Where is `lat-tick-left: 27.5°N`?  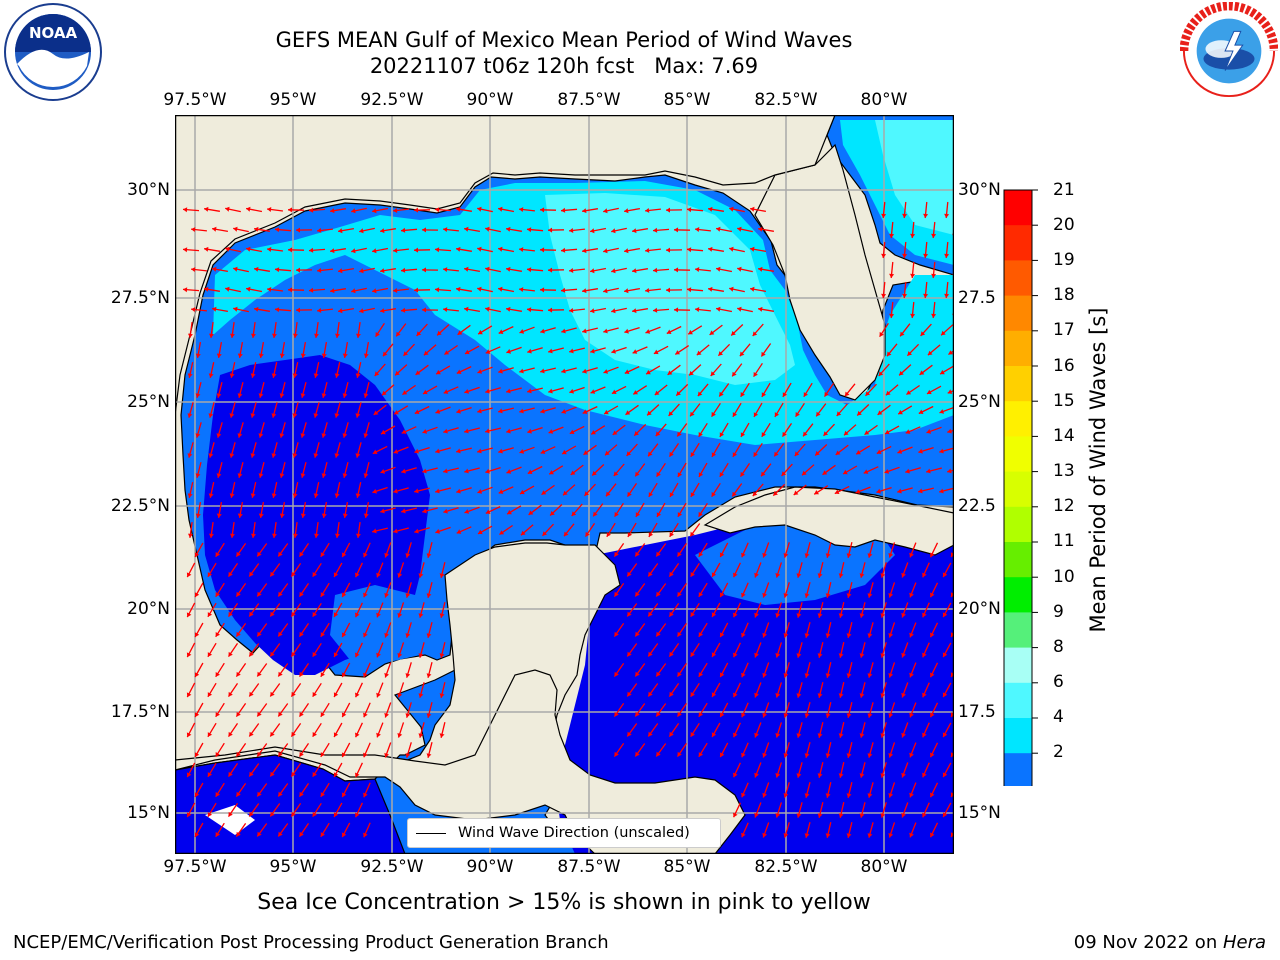 lat-tick-left: 27.5°N is located at coordinates (140, 298).